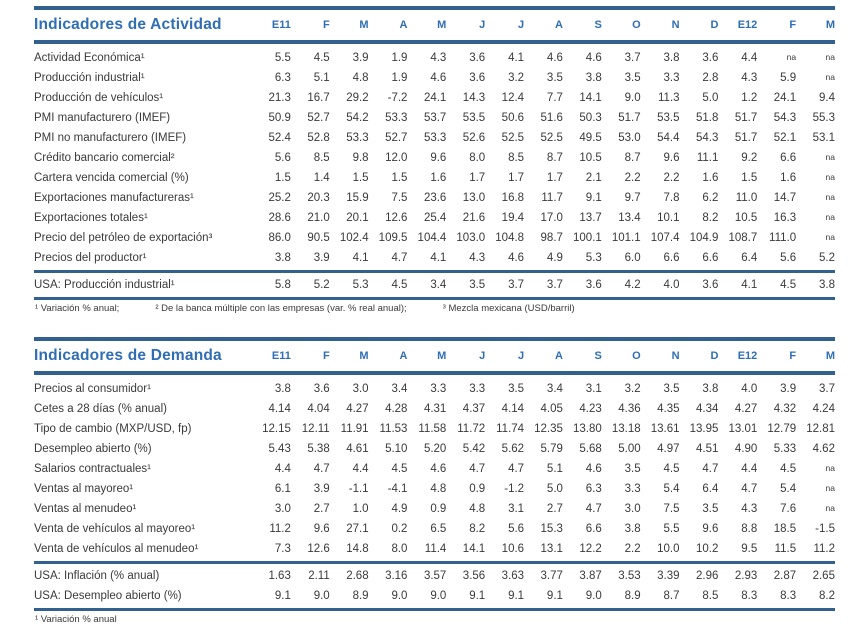  Describe the element at coordinates (707, 449) in the screenshot. I see `table-cell: 4.51` at that location.